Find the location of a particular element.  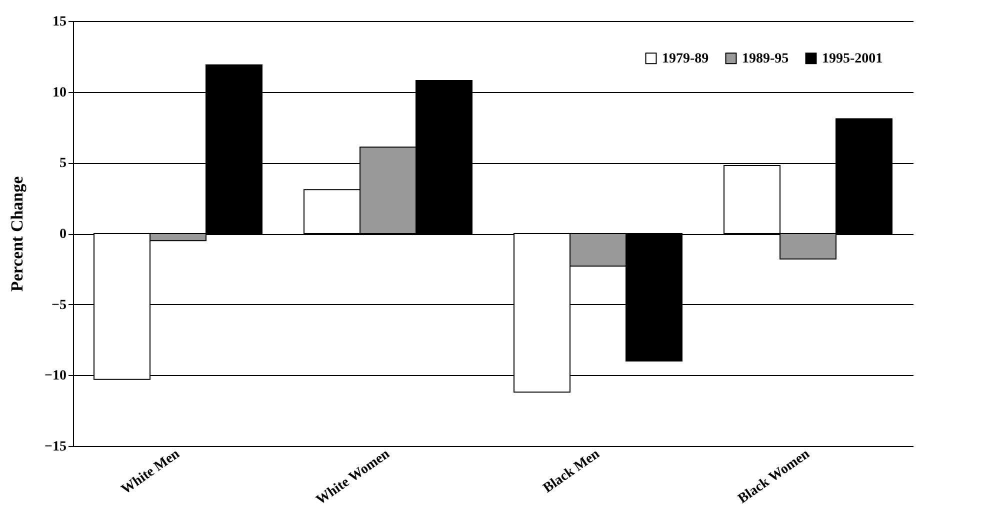

legend-label: 1989-95 is located at coordinates (765, 58).